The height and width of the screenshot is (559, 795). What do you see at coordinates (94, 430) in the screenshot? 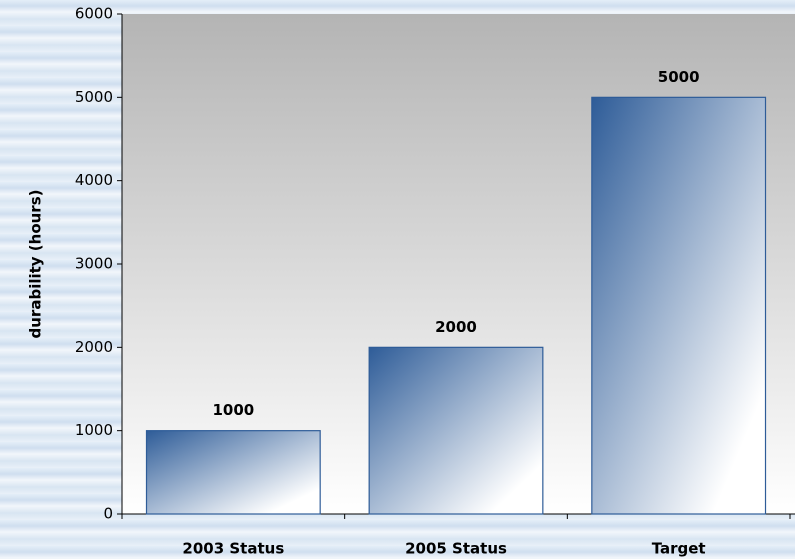
I see `y-tick-label: 1000` at bounding box center [94, 430].